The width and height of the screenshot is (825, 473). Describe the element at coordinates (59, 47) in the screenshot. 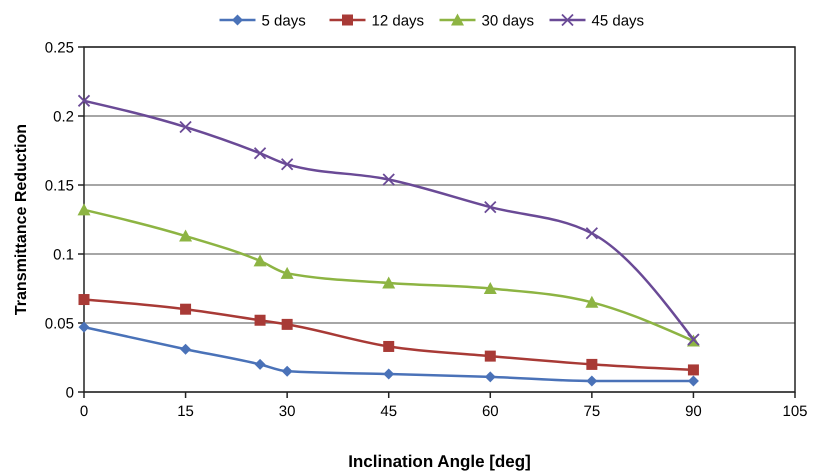

I see `y-tick-label: 0.25` at that location.